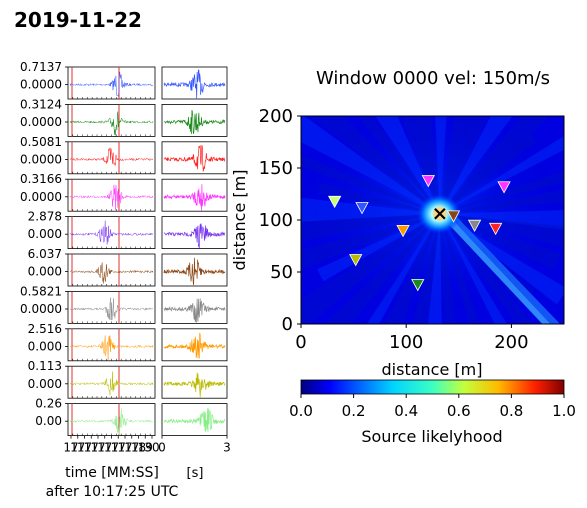 Image resolution: width=587 pixels, height=508 pixels. I want to click on source-marker-x, so click(440, 213).